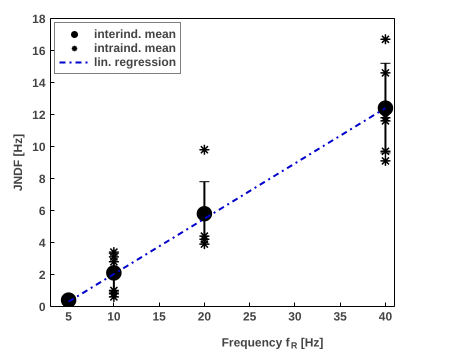 This screenshot has width=474, height=354. Describe the element at coordinates (295, 317) in the screenshot. I see `x-tick-label: 30` at that location.